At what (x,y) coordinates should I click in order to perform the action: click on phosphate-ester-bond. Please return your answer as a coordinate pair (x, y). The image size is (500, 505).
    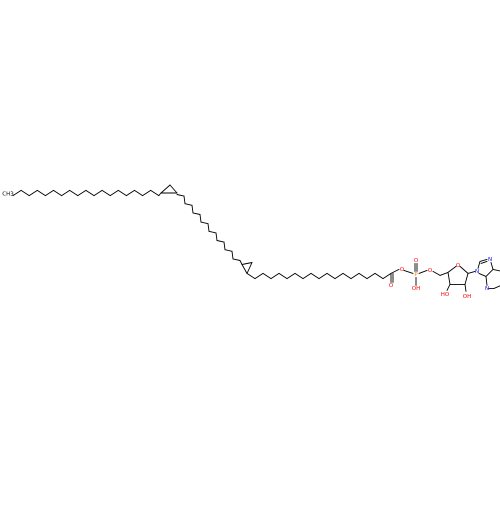
    Looking at the image, I should click on (408, 271).